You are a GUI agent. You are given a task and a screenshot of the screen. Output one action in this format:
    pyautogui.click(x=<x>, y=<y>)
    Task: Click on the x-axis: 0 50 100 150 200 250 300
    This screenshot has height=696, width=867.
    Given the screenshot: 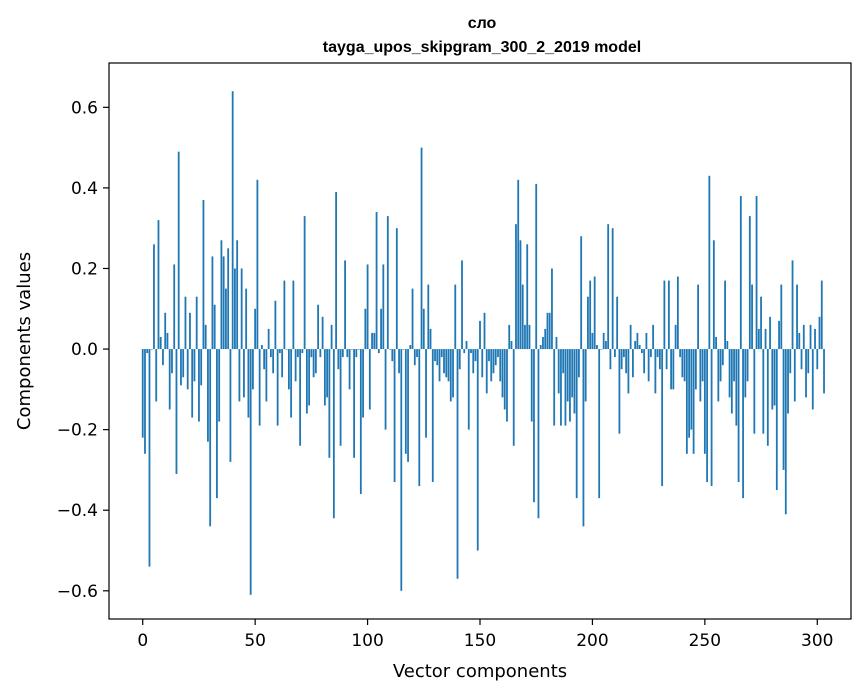 What is the action you would take?
    pyautogui.click(x=485, y=635)
    